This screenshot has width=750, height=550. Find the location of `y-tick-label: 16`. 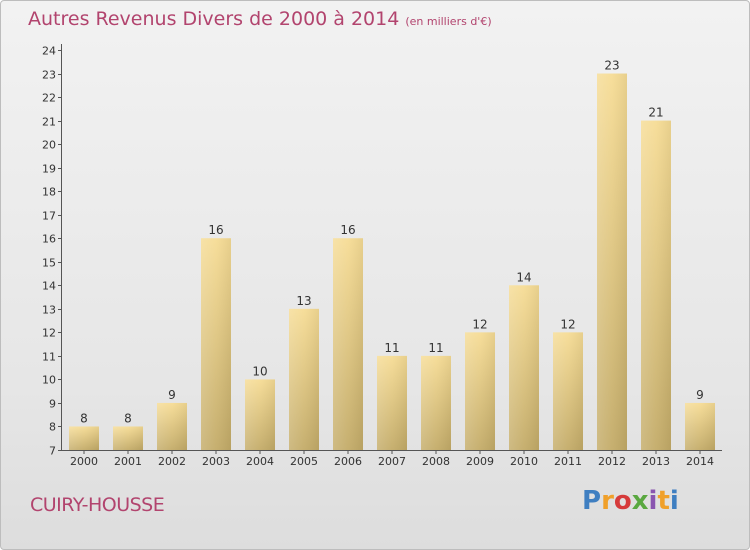

y-tick-label: 16 is located at coordinates (49, 239).